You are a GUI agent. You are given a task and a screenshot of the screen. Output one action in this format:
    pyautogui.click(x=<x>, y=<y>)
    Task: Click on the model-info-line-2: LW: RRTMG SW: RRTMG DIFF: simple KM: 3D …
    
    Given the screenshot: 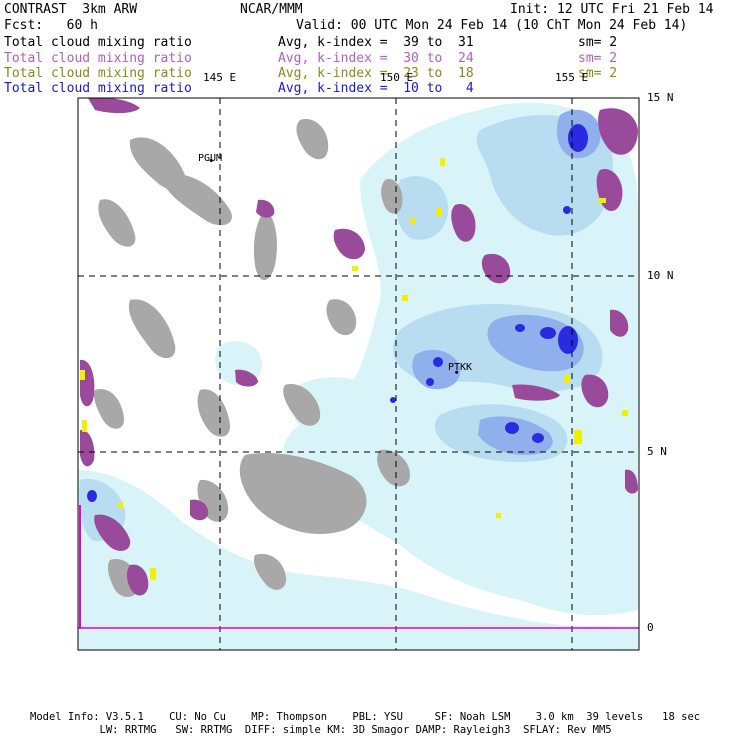 What is the action you would take?
    pyautogui.click(x=321, y=730)
    